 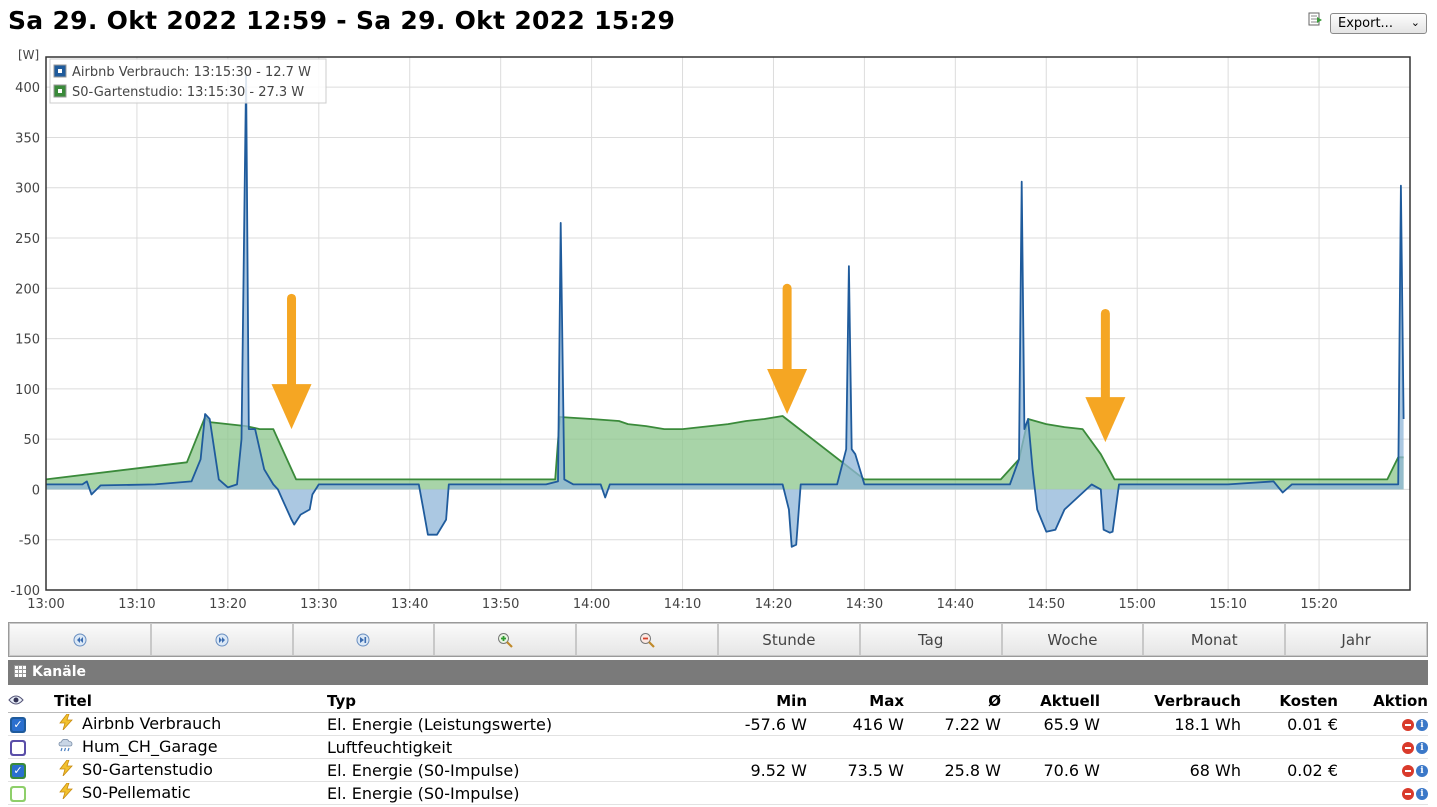 I want to click on legend-box, so click(x=188, y=81).